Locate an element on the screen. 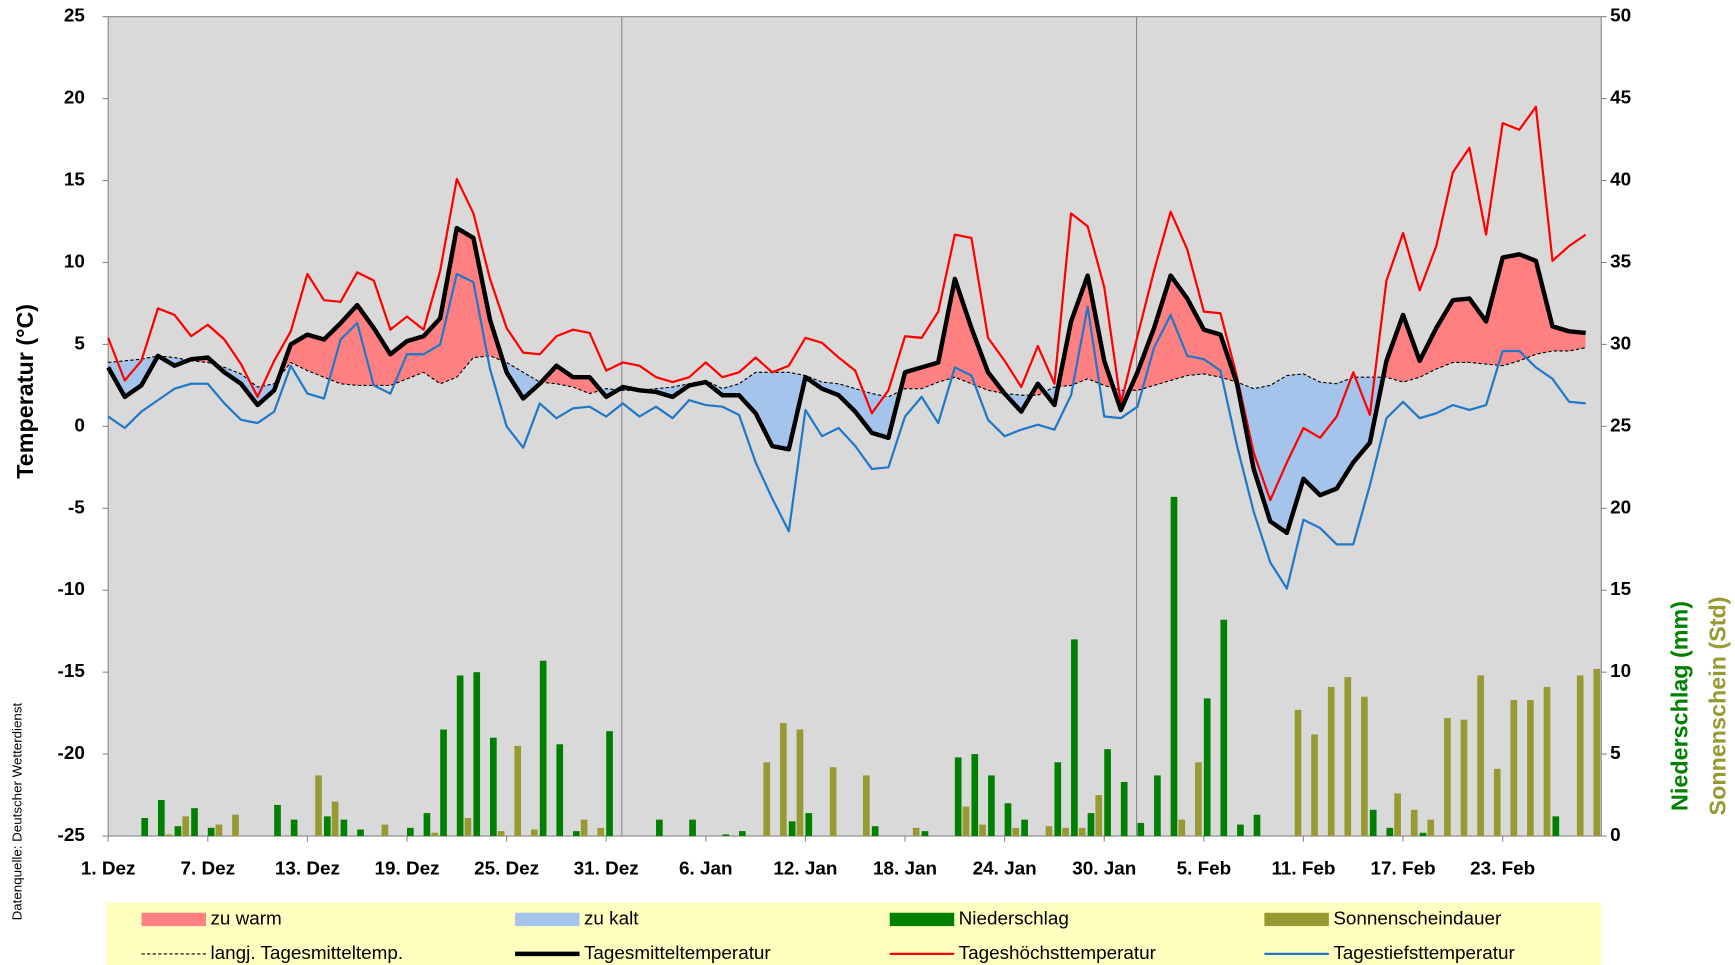  y2-tick-label: 15 is located at coordinates (1620, 589).